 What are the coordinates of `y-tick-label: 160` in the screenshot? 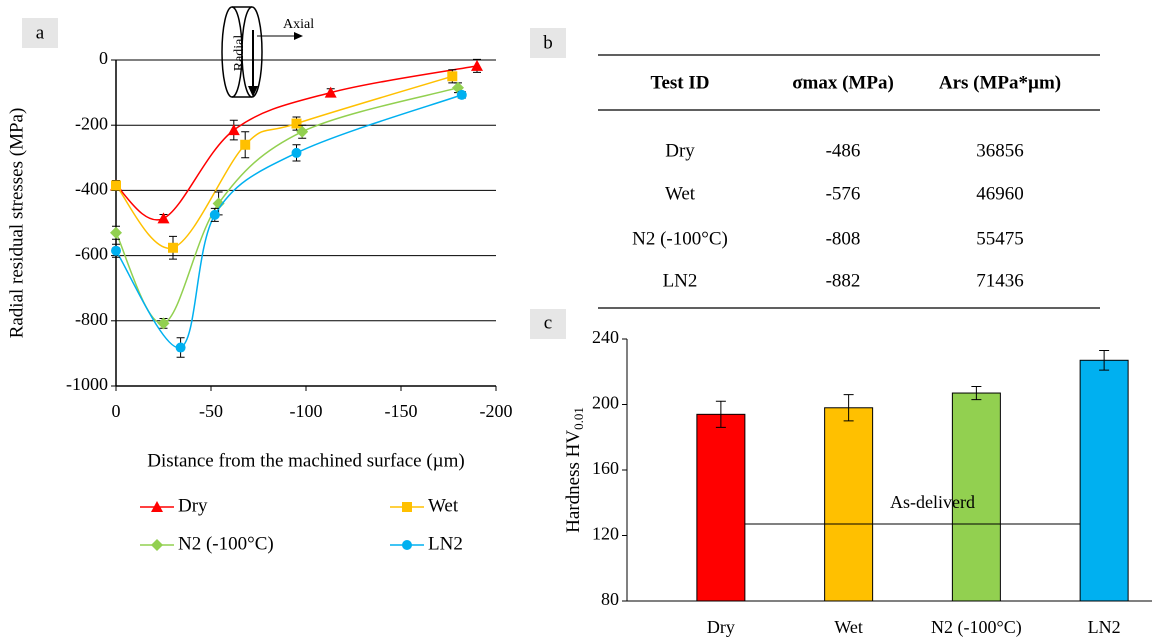 It's located at (605, 468).